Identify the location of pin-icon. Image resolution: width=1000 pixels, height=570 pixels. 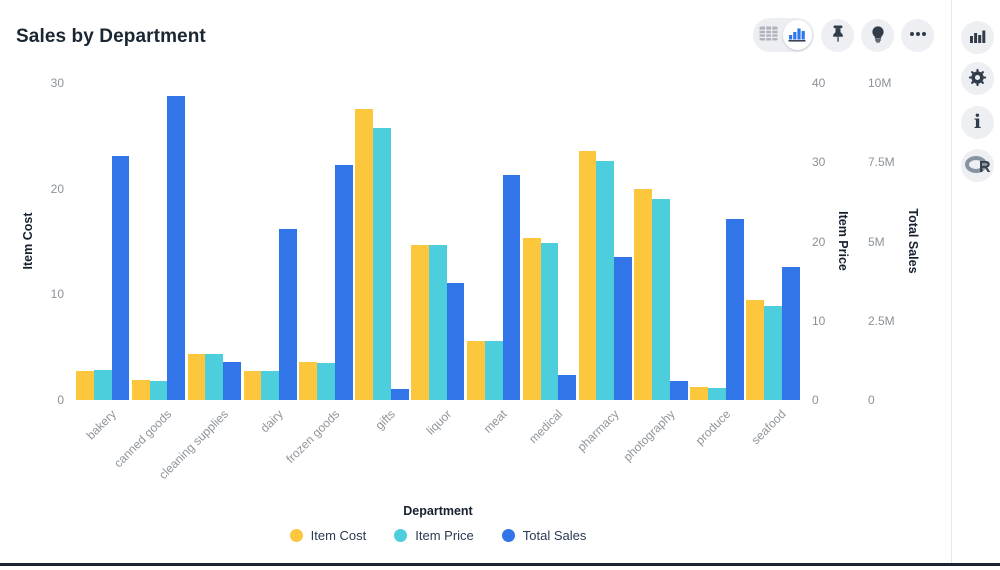
(838, 35).